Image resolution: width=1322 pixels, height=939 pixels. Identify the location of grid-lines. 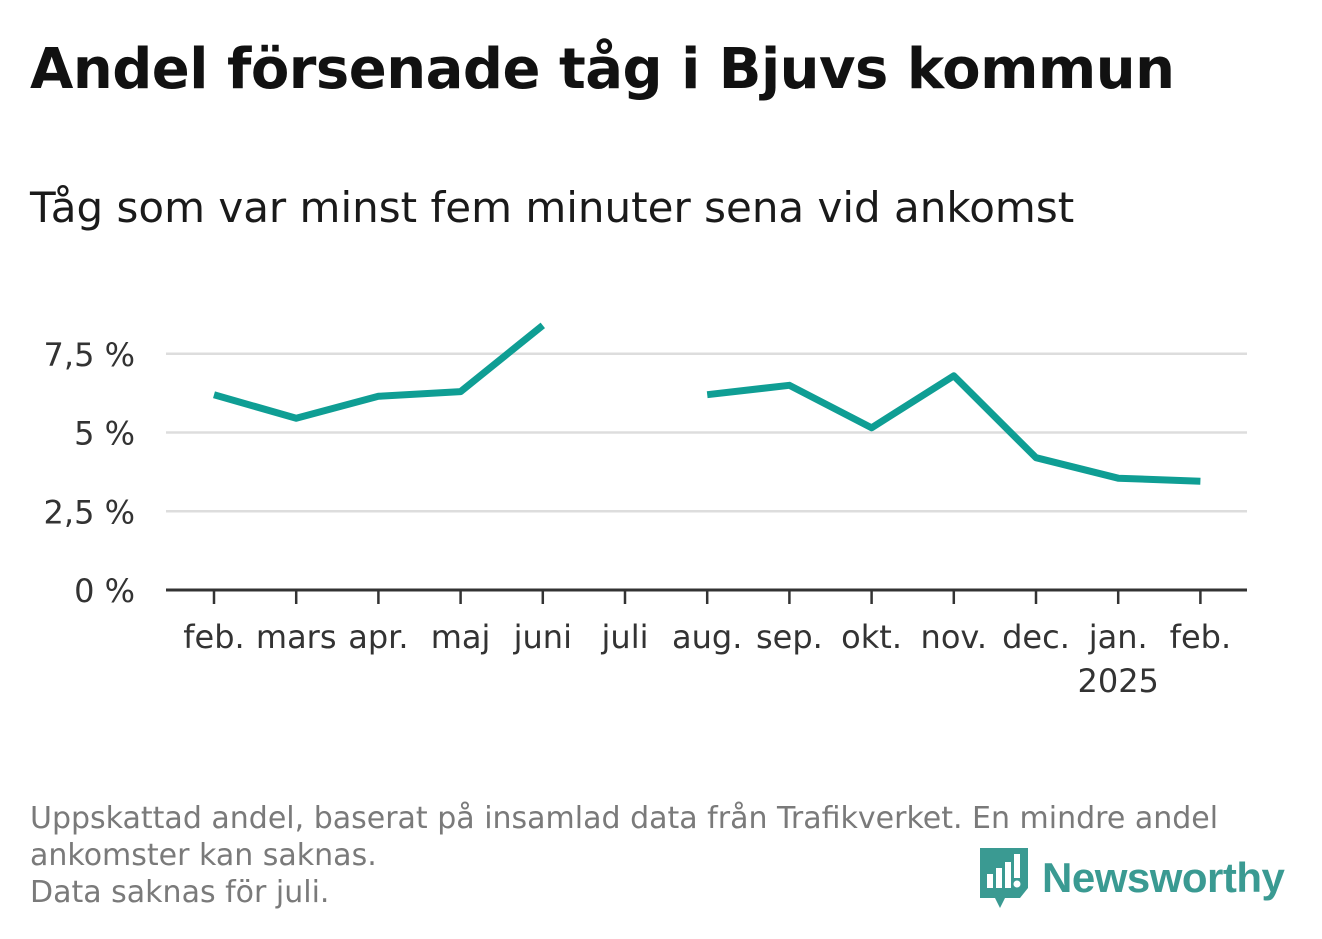
(706, 432).